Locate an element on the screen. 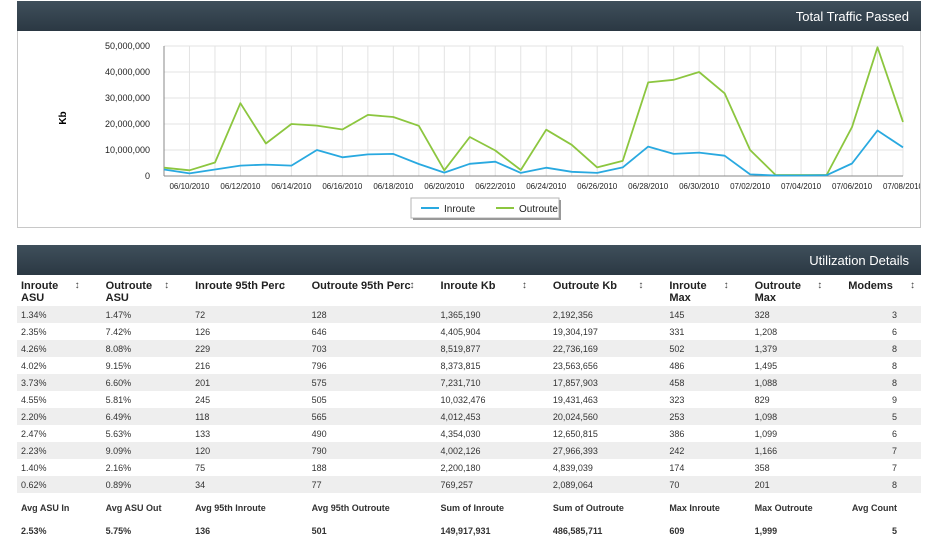 Image resolution: width=940 pixels, height=550 pixels. table-cell: 490 is located at coordinates (319, 433).